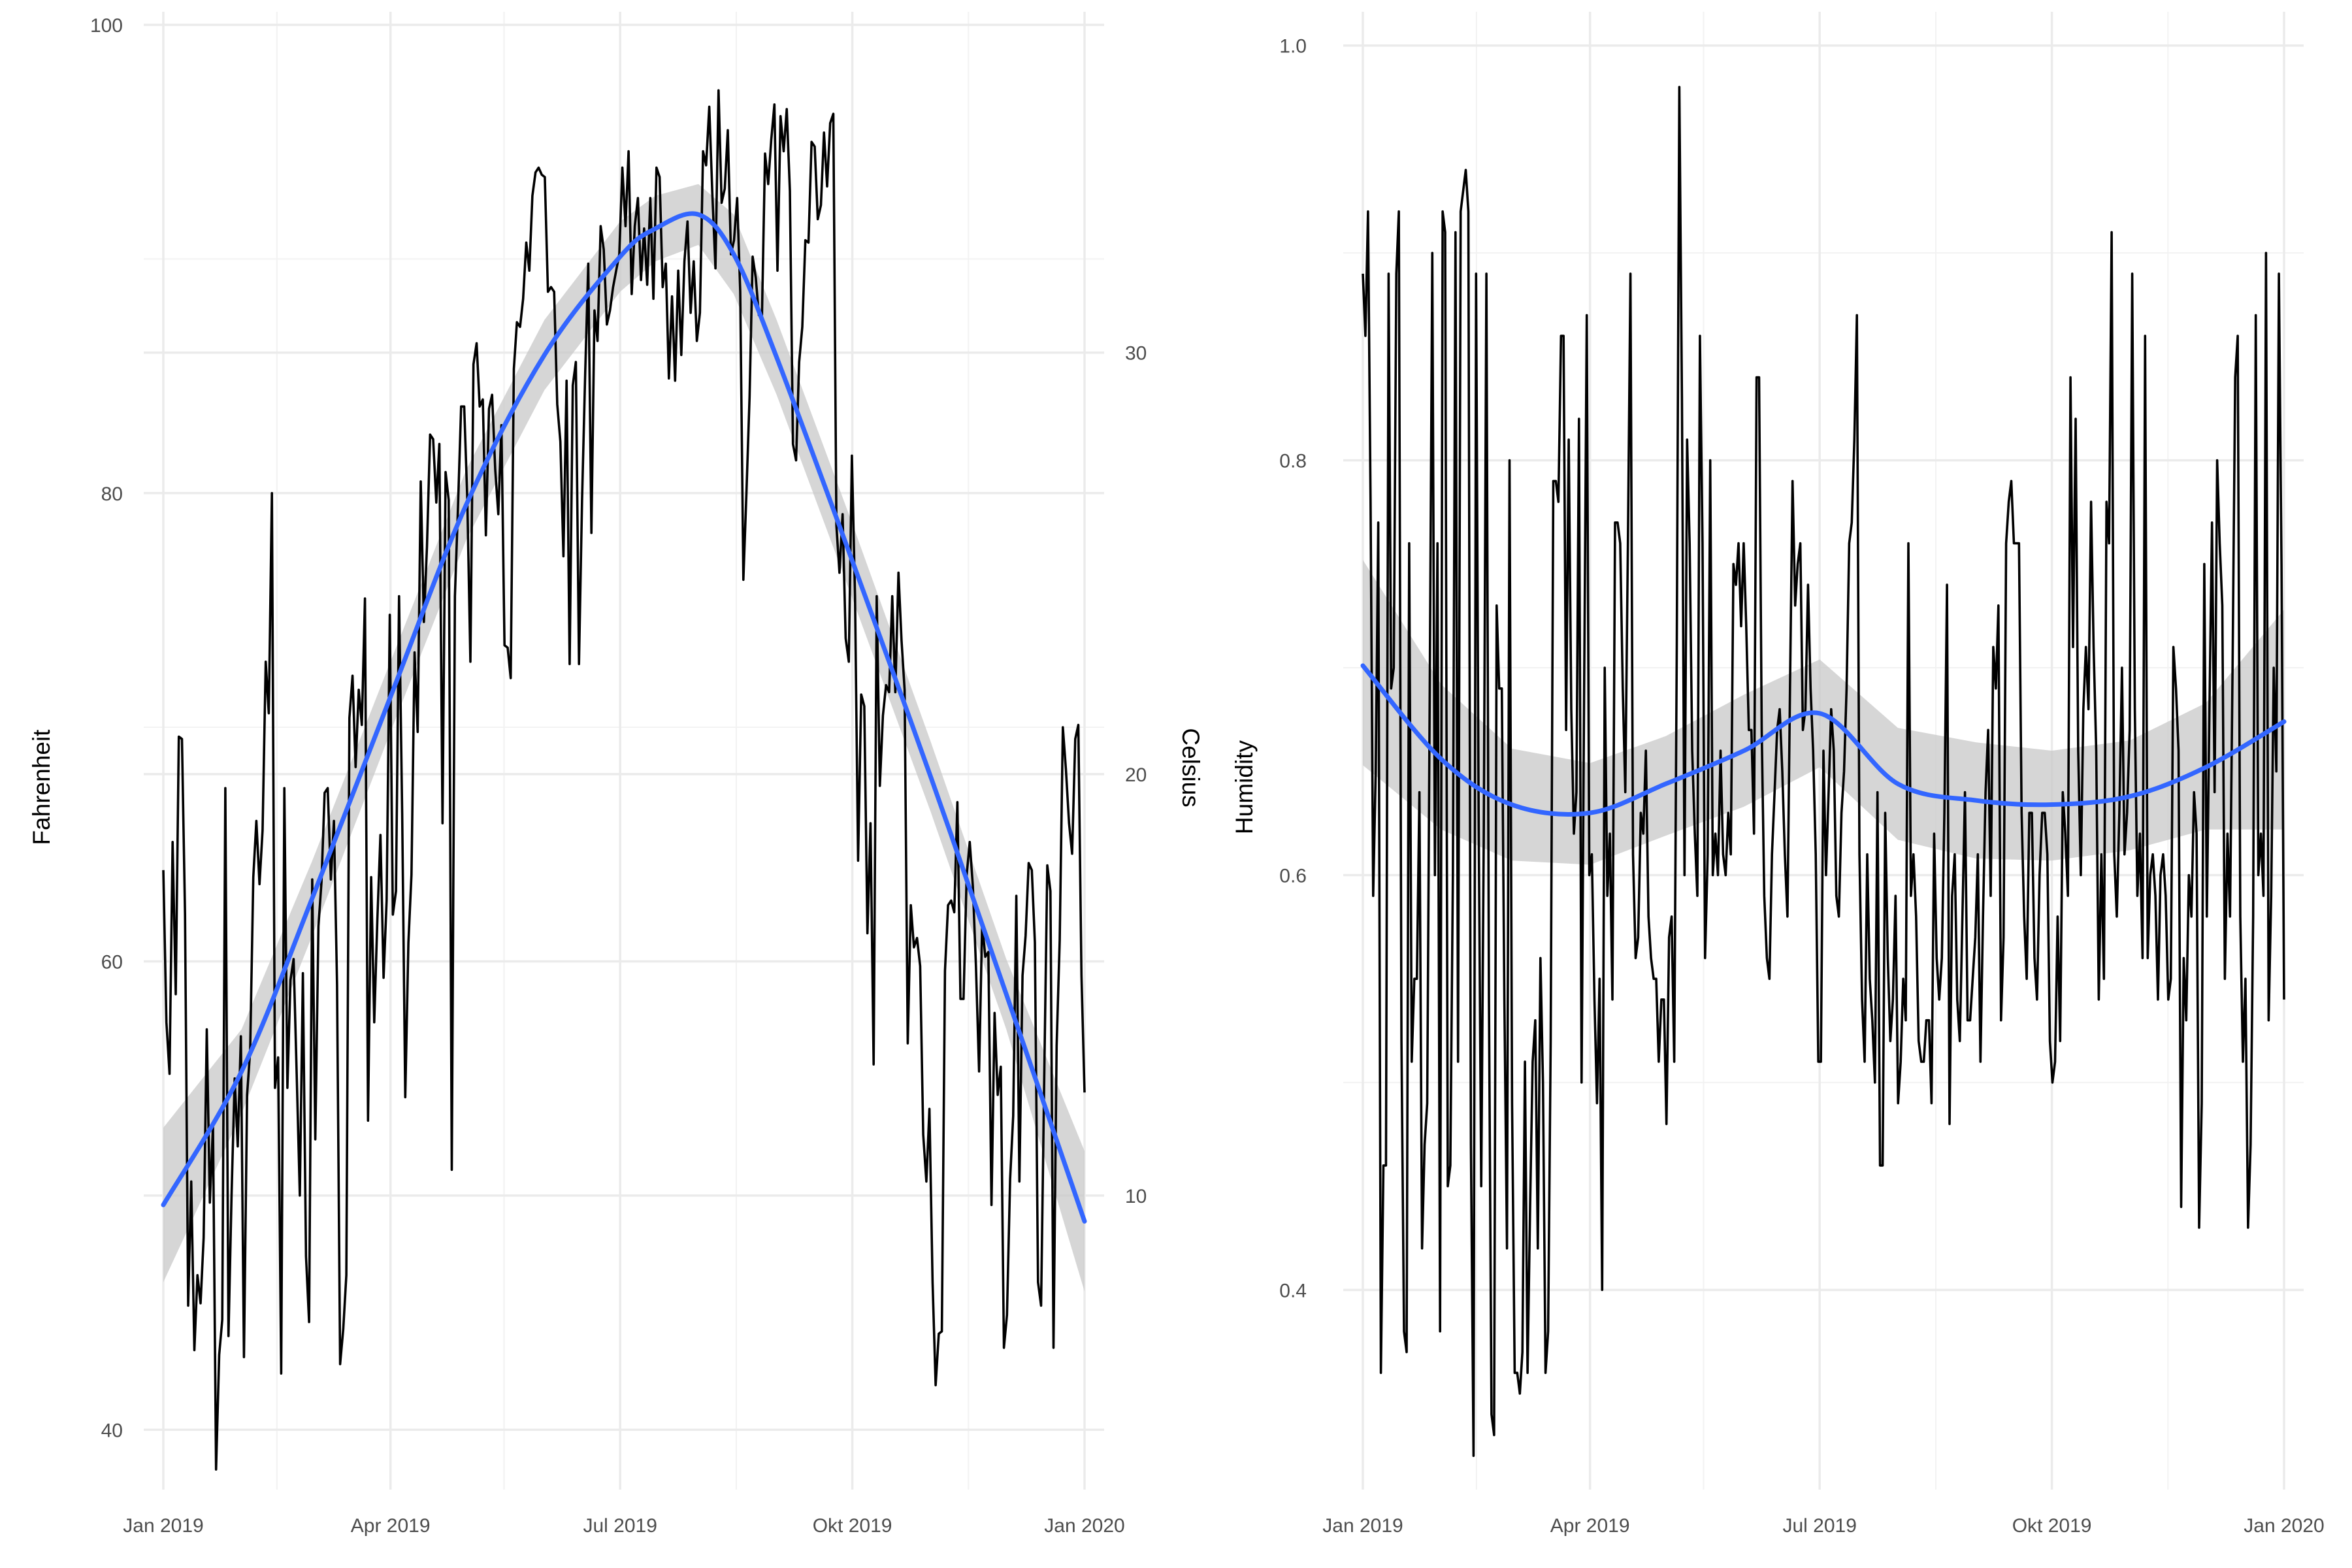 The width and height of the screenshot is (2352, 1568). I want to click on y-tick-label: 40, so click(112, 1430).